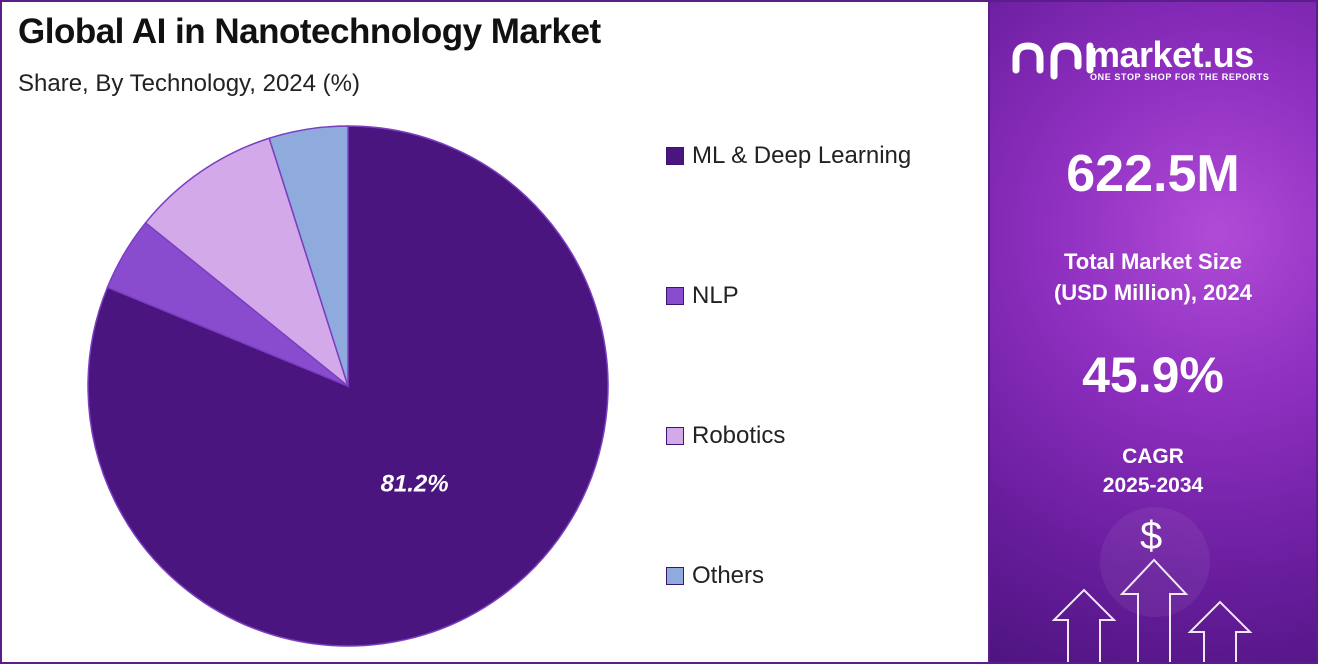 The image size is (1318, 666). I want to click on legend-label-robotics: Robotics, so click(739, 435).